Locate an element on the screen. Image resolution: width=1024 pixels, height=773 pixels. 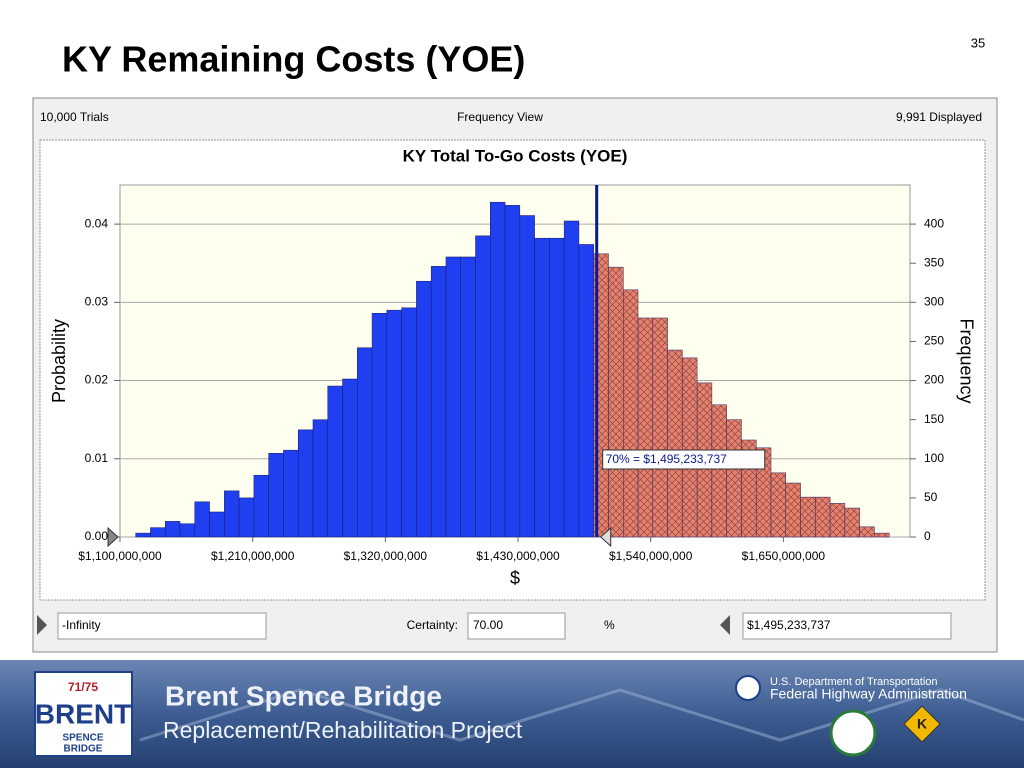
x-tick-label: $1,320,000,000 is located at coordinates (386, 556).